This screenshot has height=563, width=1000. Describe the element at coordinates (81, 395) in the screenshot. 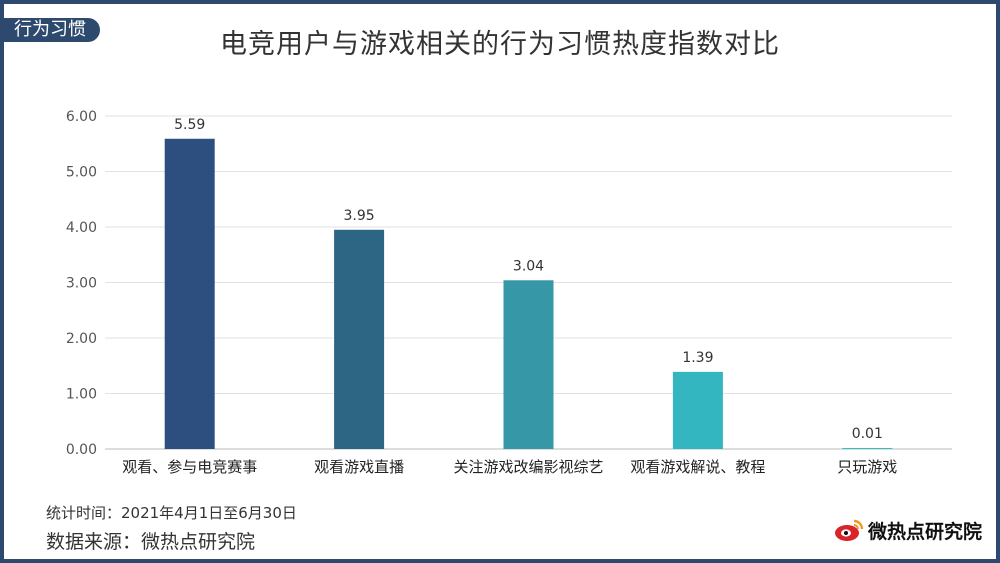

I see `y-tick-label: 1.00` at that location.